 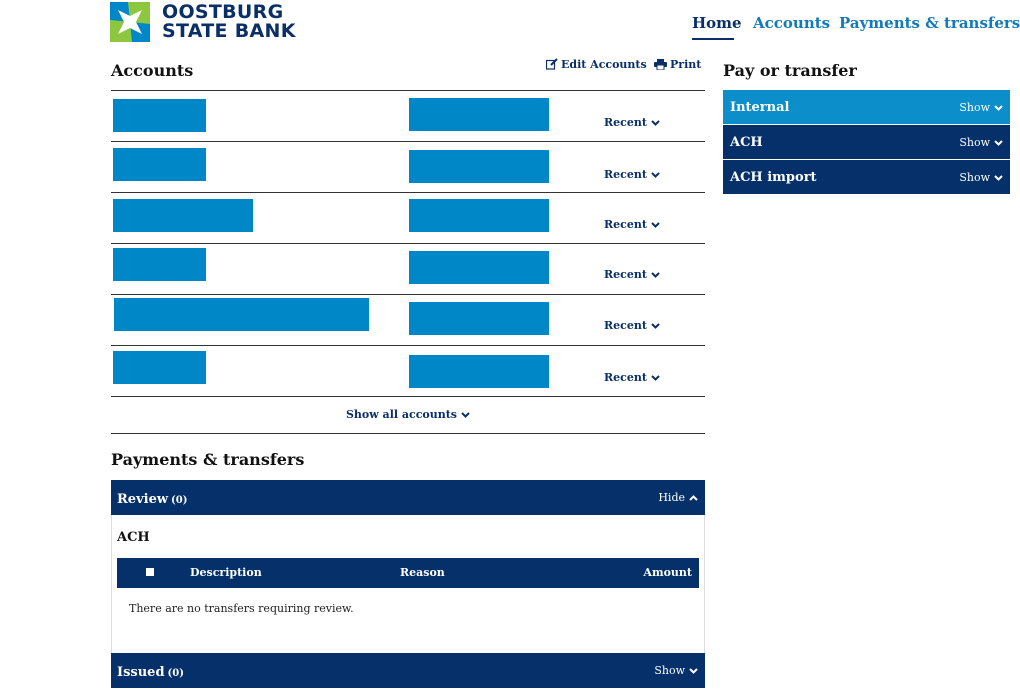 I want to click on payments-transfers-title: Payments & transfers, so click(x=208, y=459).